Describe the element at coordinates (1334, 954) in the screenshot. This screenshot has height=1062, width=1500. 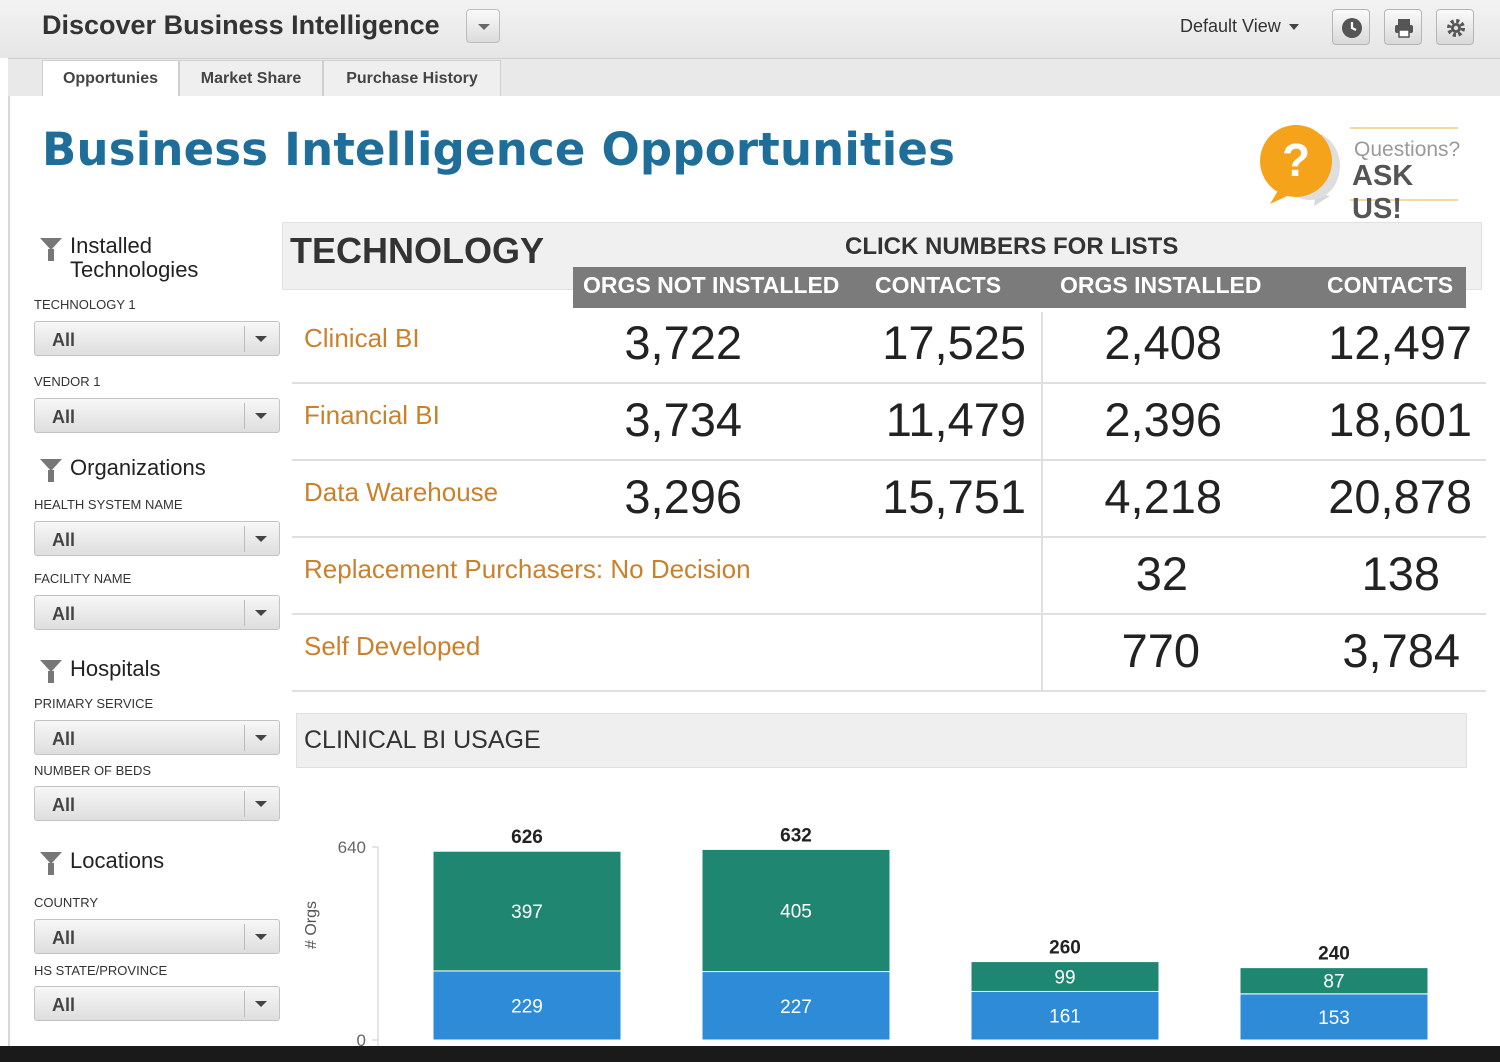
I see `bar-total-label: 240` at that location.